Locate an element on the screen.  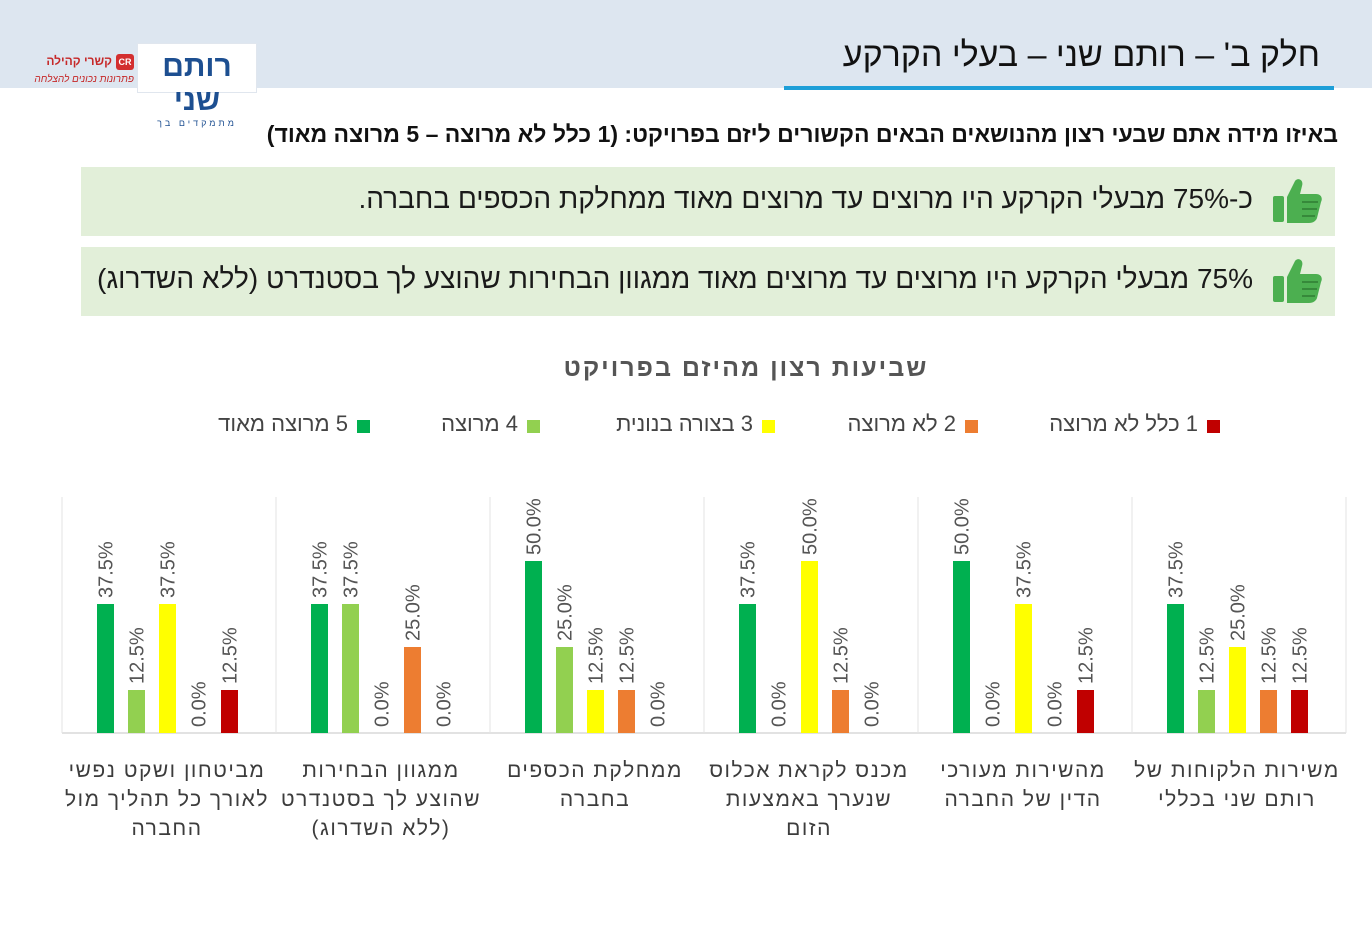
community-relations-logo: CR קשרי קהילה פתרונות נכונים להצלחה is located at coordinates (82, 72).